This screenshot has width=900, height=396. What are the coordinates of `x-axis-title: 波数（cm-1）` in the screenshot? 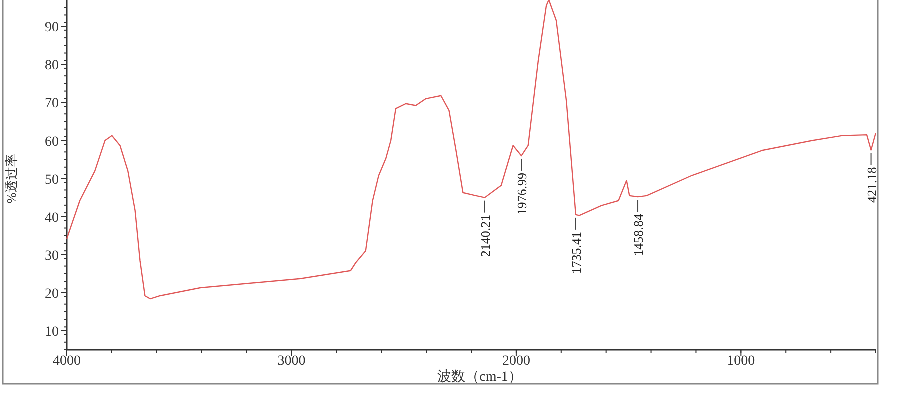 It's located at (480, 377).